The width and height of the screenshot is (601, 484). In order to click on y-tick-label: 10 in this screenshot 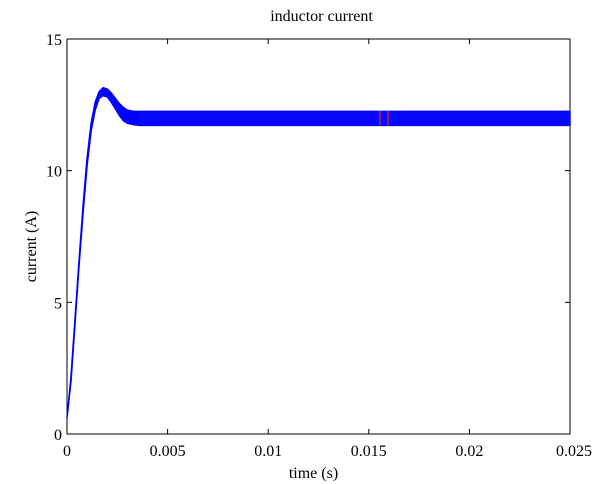, I will do `click(54, 172)`.